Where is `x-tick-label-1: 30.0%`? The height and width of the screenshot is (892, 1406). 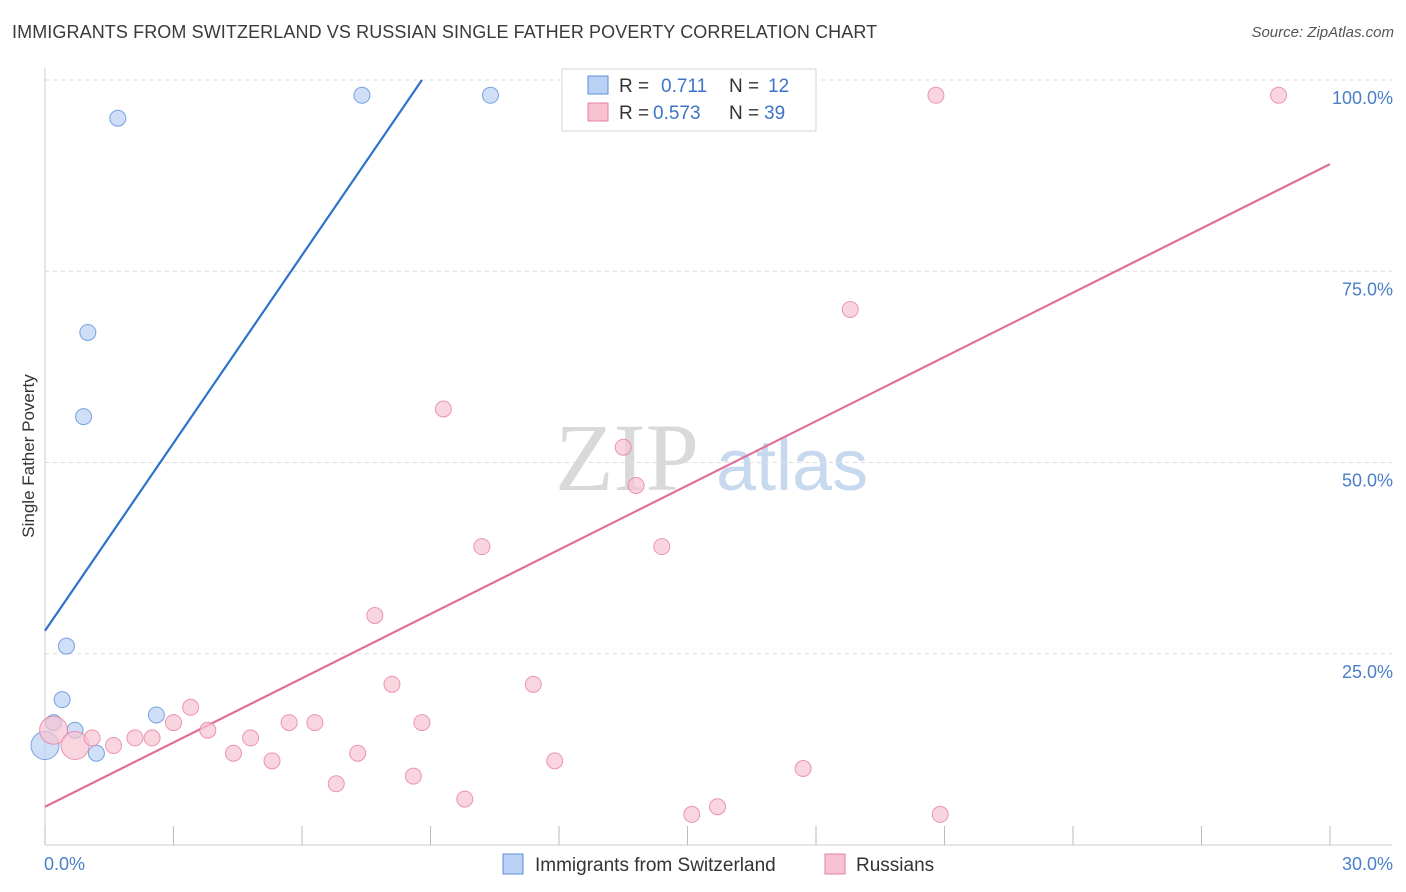
x-tick-label-1: 30.0% is located at coordinates (1367, 864).